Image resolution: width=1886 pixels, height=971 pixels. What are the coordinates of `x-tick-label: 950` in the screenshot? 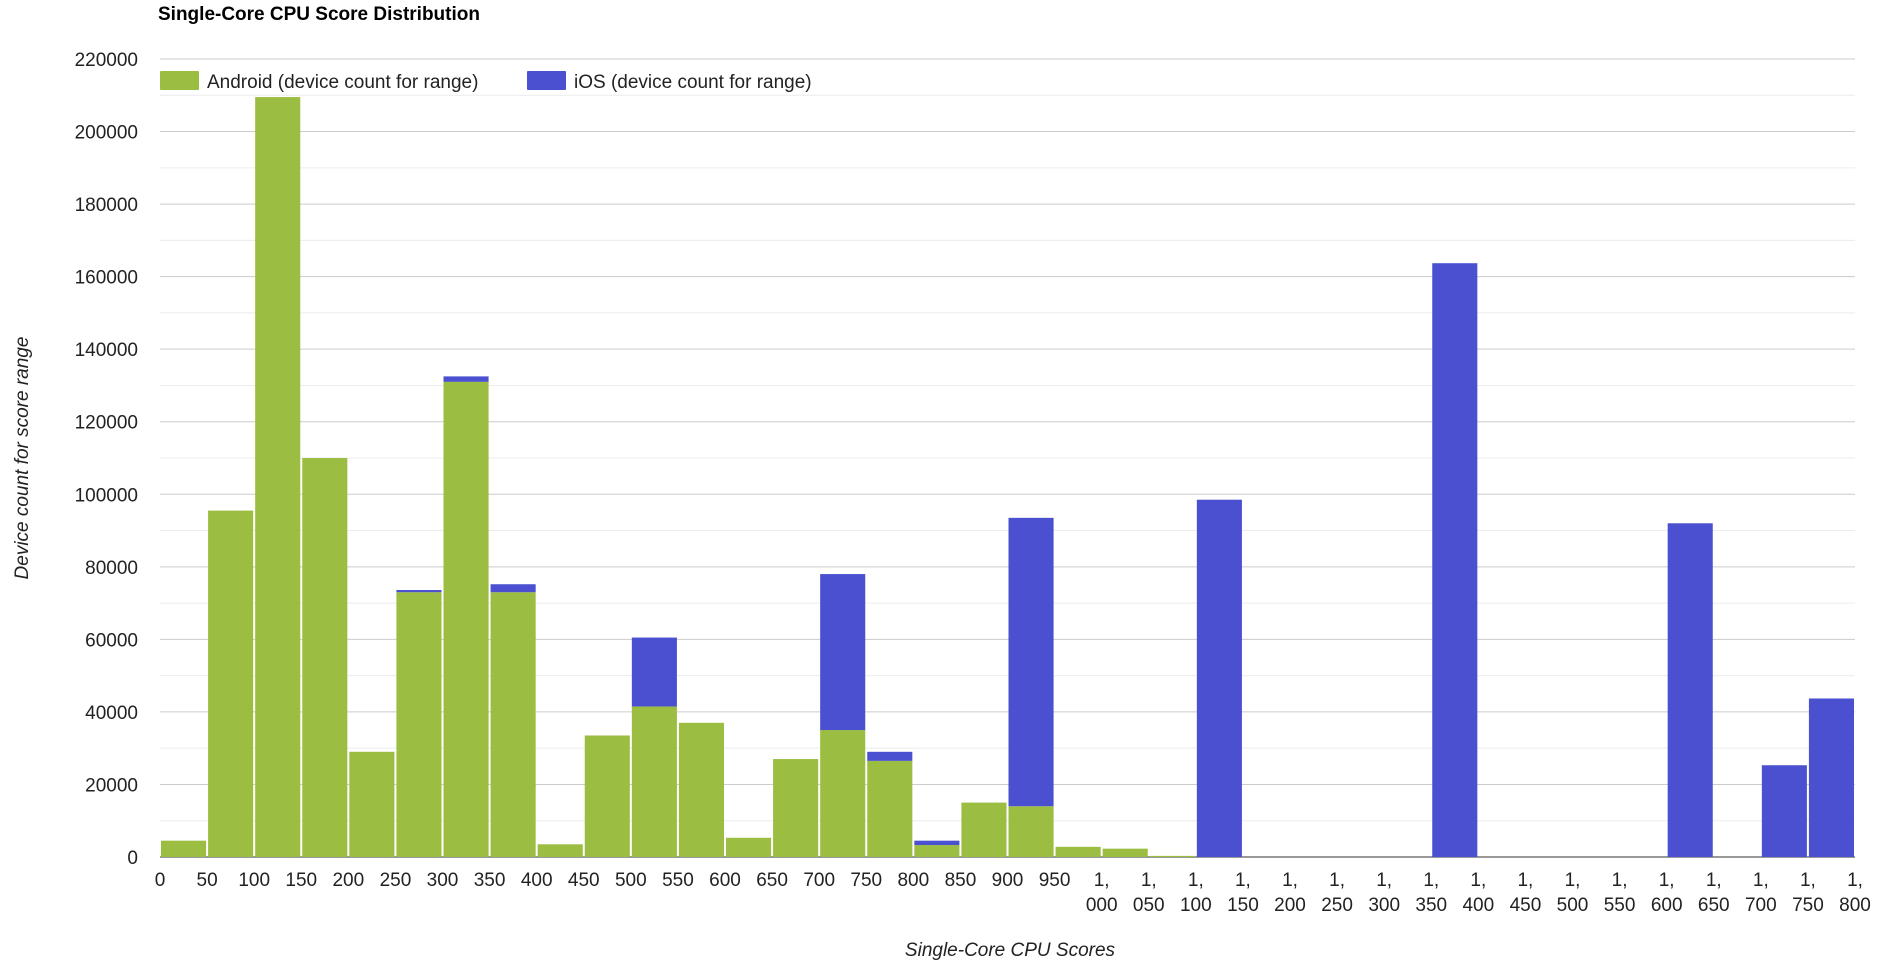 It's located at (1055, 880).